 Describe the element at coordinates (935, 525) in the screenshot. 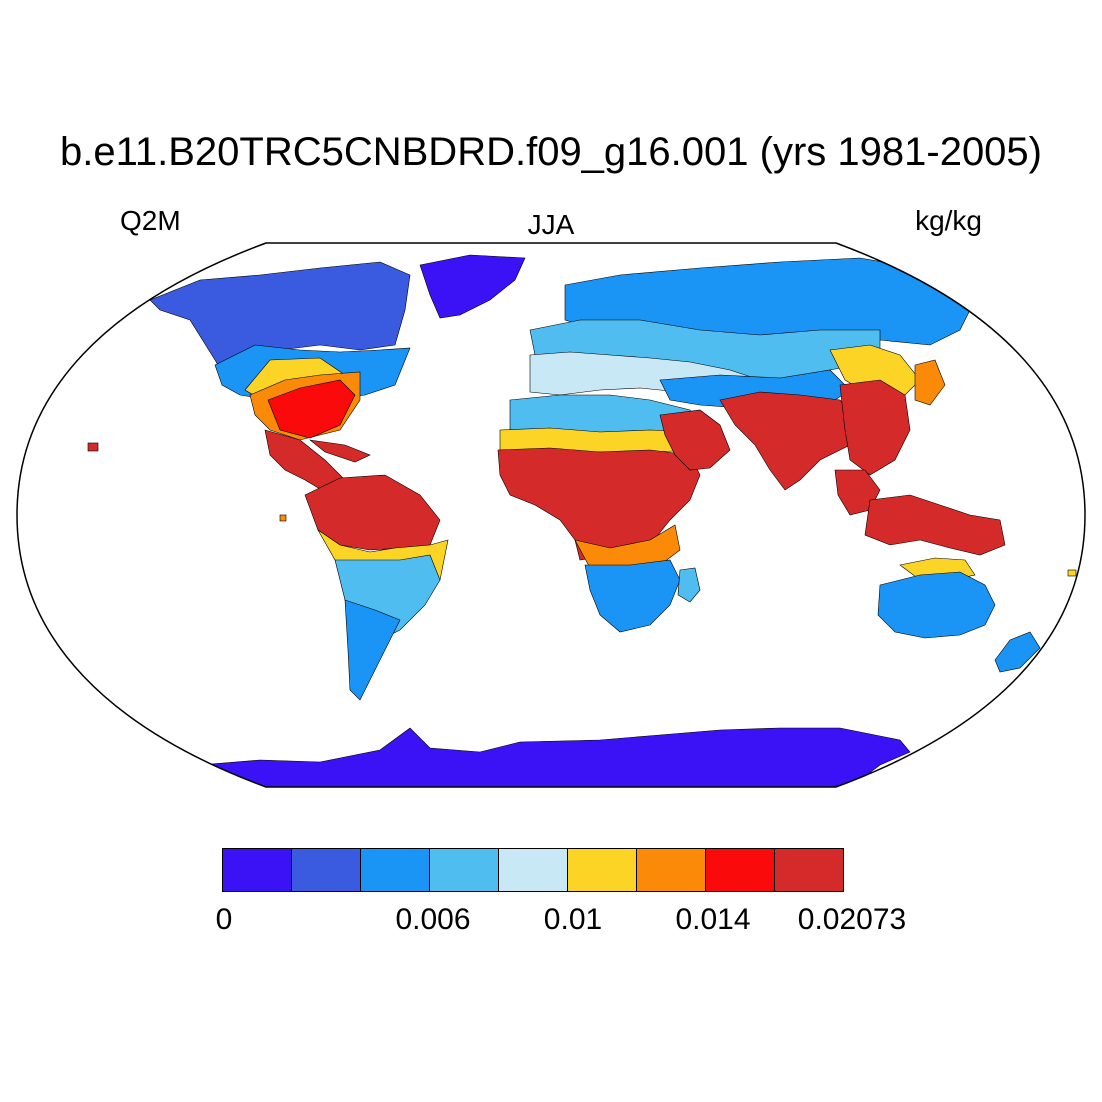

I see `indonesia` at that location.